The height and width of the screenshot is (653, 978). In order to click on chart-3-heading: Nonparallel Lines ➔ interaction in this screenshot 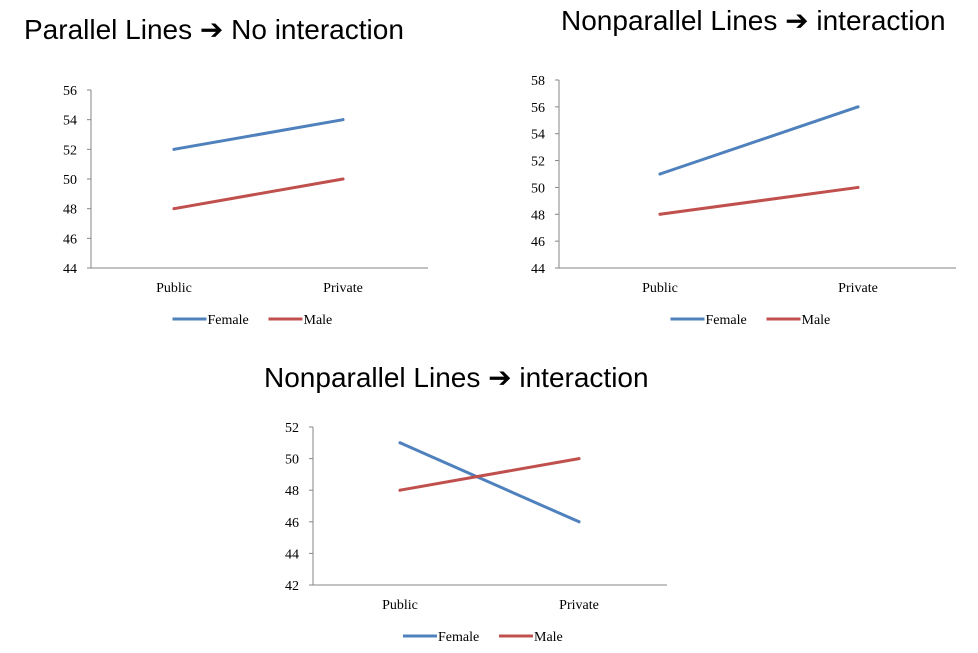, I will do `click(456, 377)`.